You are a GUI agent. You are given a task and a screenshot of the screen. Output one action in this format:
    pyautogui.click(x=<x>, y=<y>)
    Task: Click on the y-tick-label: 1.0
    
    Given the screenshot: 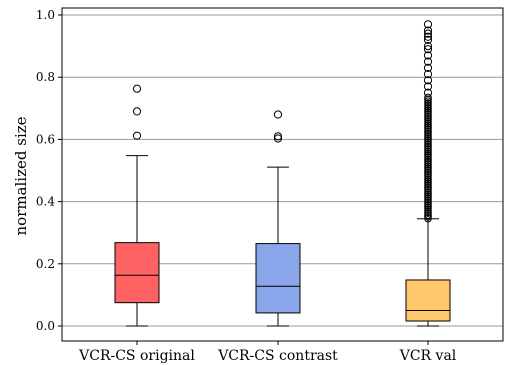 What is the action you would take?
    pyautogui.click(x=45, y=15)
    